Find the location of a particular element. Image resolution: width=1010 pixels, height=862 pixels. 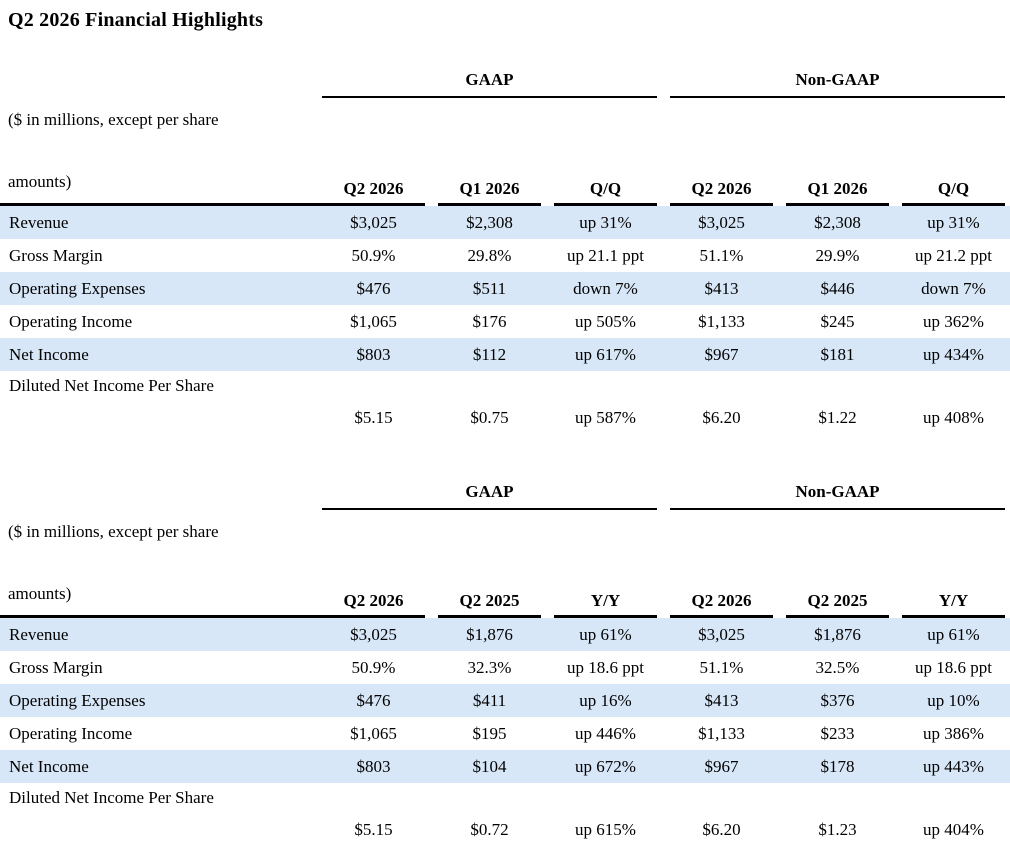

row-label: Operating Expenses is located at coordinates (77, 288).